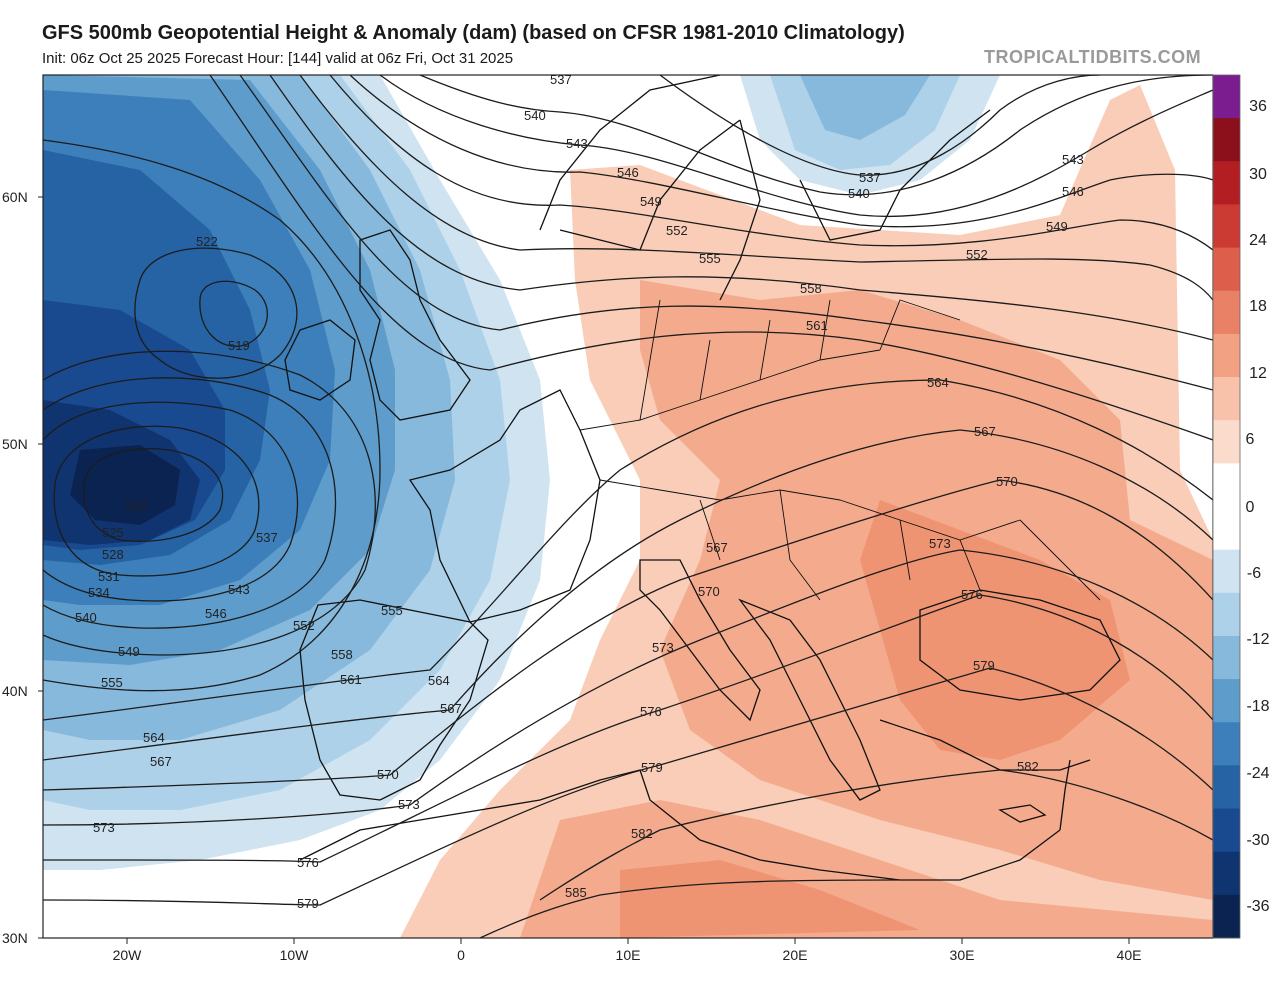 The height and width of the screenshot is (983, 1280). I want to click on contour-label: 522, so click(137, 505).